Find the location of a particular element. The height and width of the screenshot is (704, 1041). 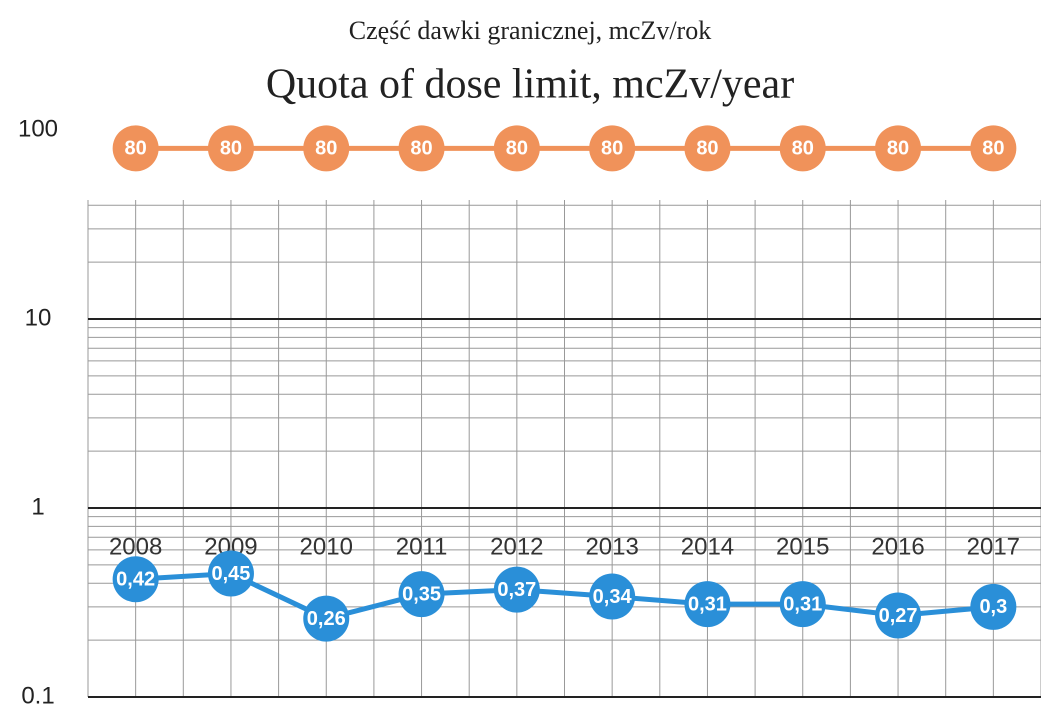

x-tick-label: 2011 is located at coordinates (422, 546).